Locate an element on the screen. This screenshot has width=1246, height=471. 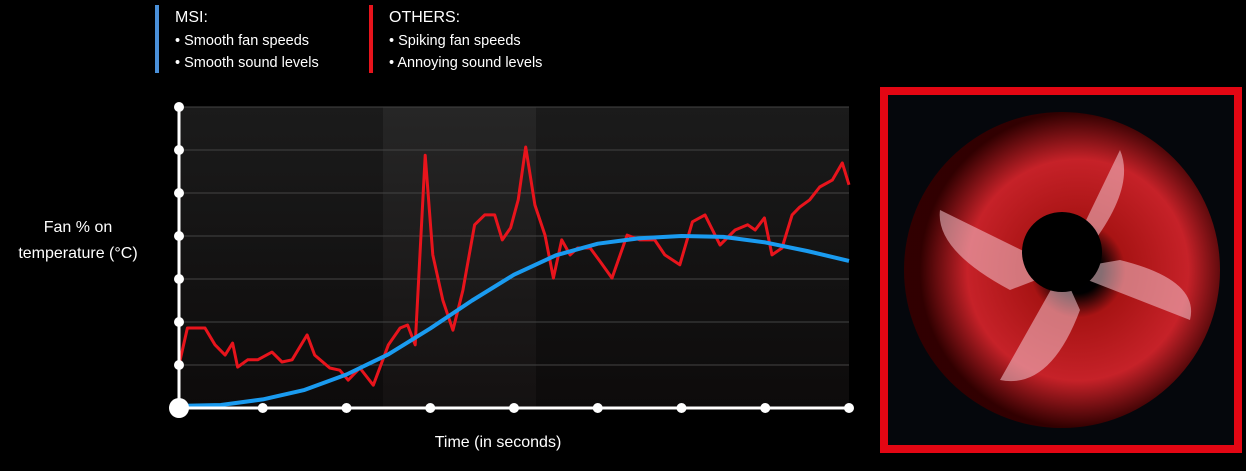
y-axis-label: Fan % on is located at coordinates (78, 227).